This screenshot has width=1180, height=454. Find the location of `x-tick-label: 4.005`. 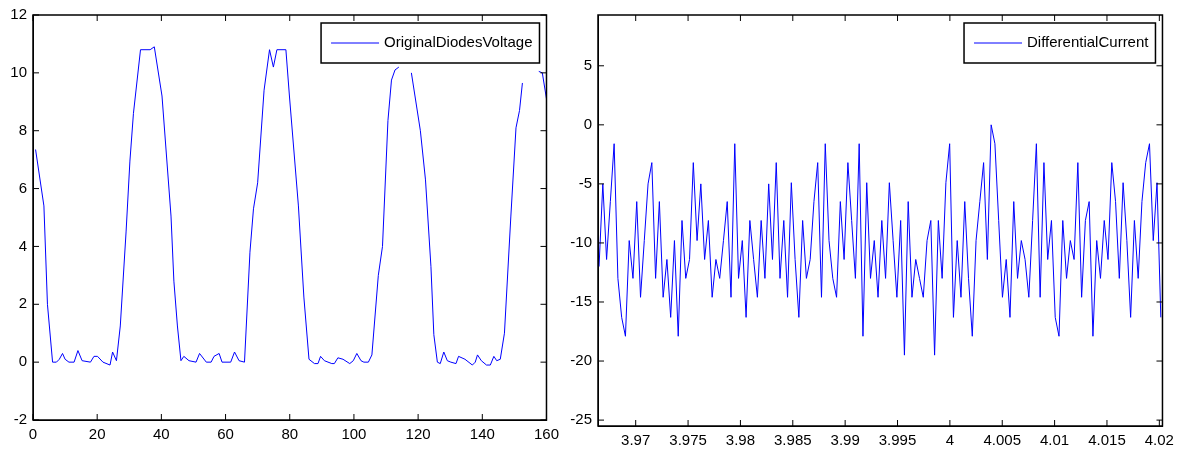

x-tick-label: 4.005 is located at coordinates (1002, 440).